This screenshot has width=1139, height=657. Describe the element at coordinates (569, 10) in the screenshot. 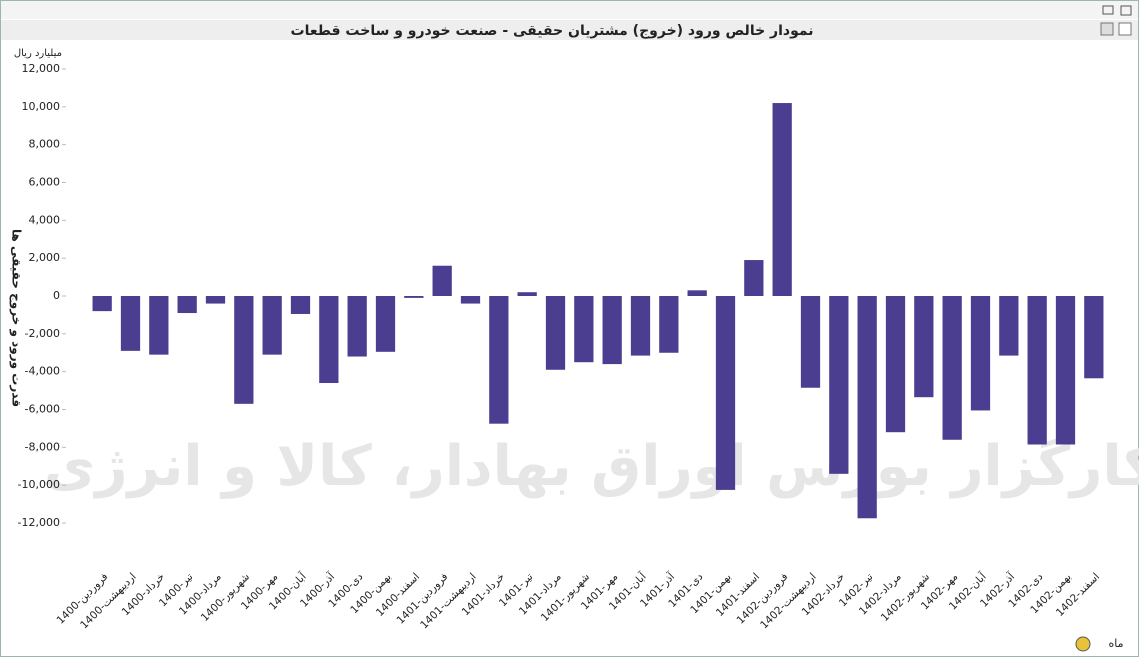

I see `title-bar` at that location.